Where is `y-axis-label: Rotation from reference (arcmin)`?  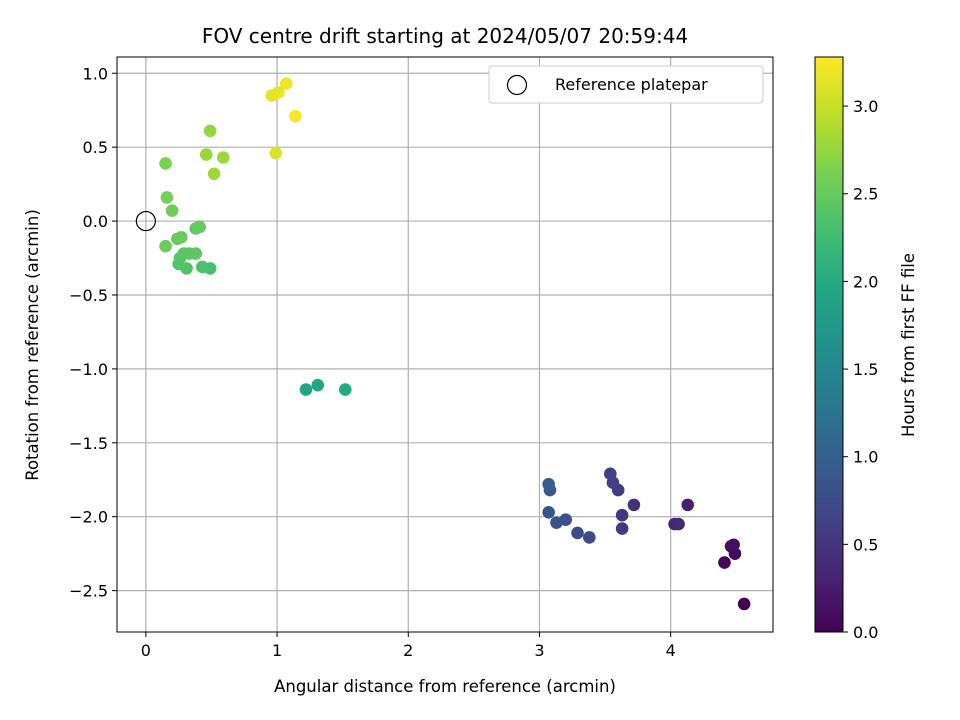 y-axis-label: Rotation from reference (arcmin) is located at coordinates (32, 345).